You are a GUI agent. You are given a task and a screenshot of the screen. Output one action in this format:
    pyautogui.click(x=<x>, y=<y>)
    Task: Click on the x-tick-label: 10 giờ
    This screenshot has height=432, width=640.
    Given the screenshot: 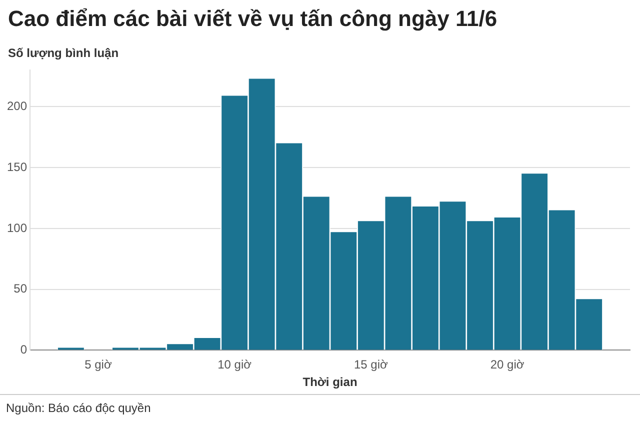 What is the action you would take?
    pyautogui.click(x=235, y=365)
    